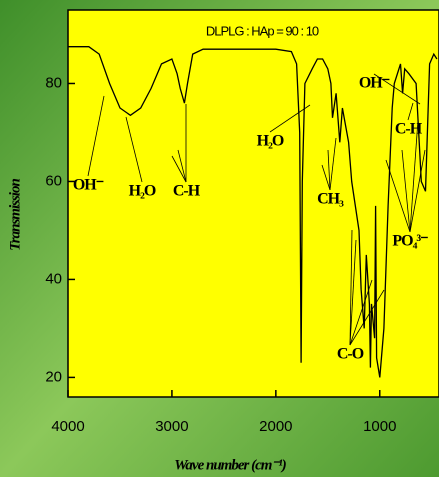 The image size is (439, 477). Describe the element at coordinates (275, 426) in the screenshot. I see `x-tick-label: 2000` at that location.